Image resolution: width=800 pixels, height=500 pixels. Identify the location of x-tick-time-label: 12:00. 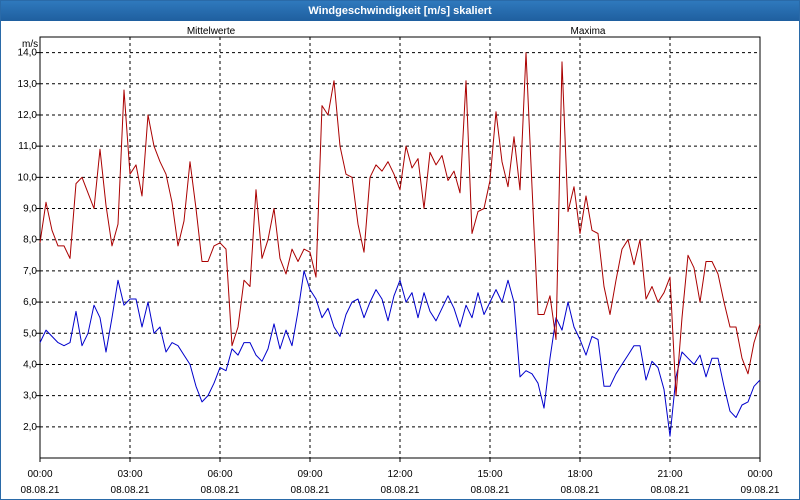
(399, 474).